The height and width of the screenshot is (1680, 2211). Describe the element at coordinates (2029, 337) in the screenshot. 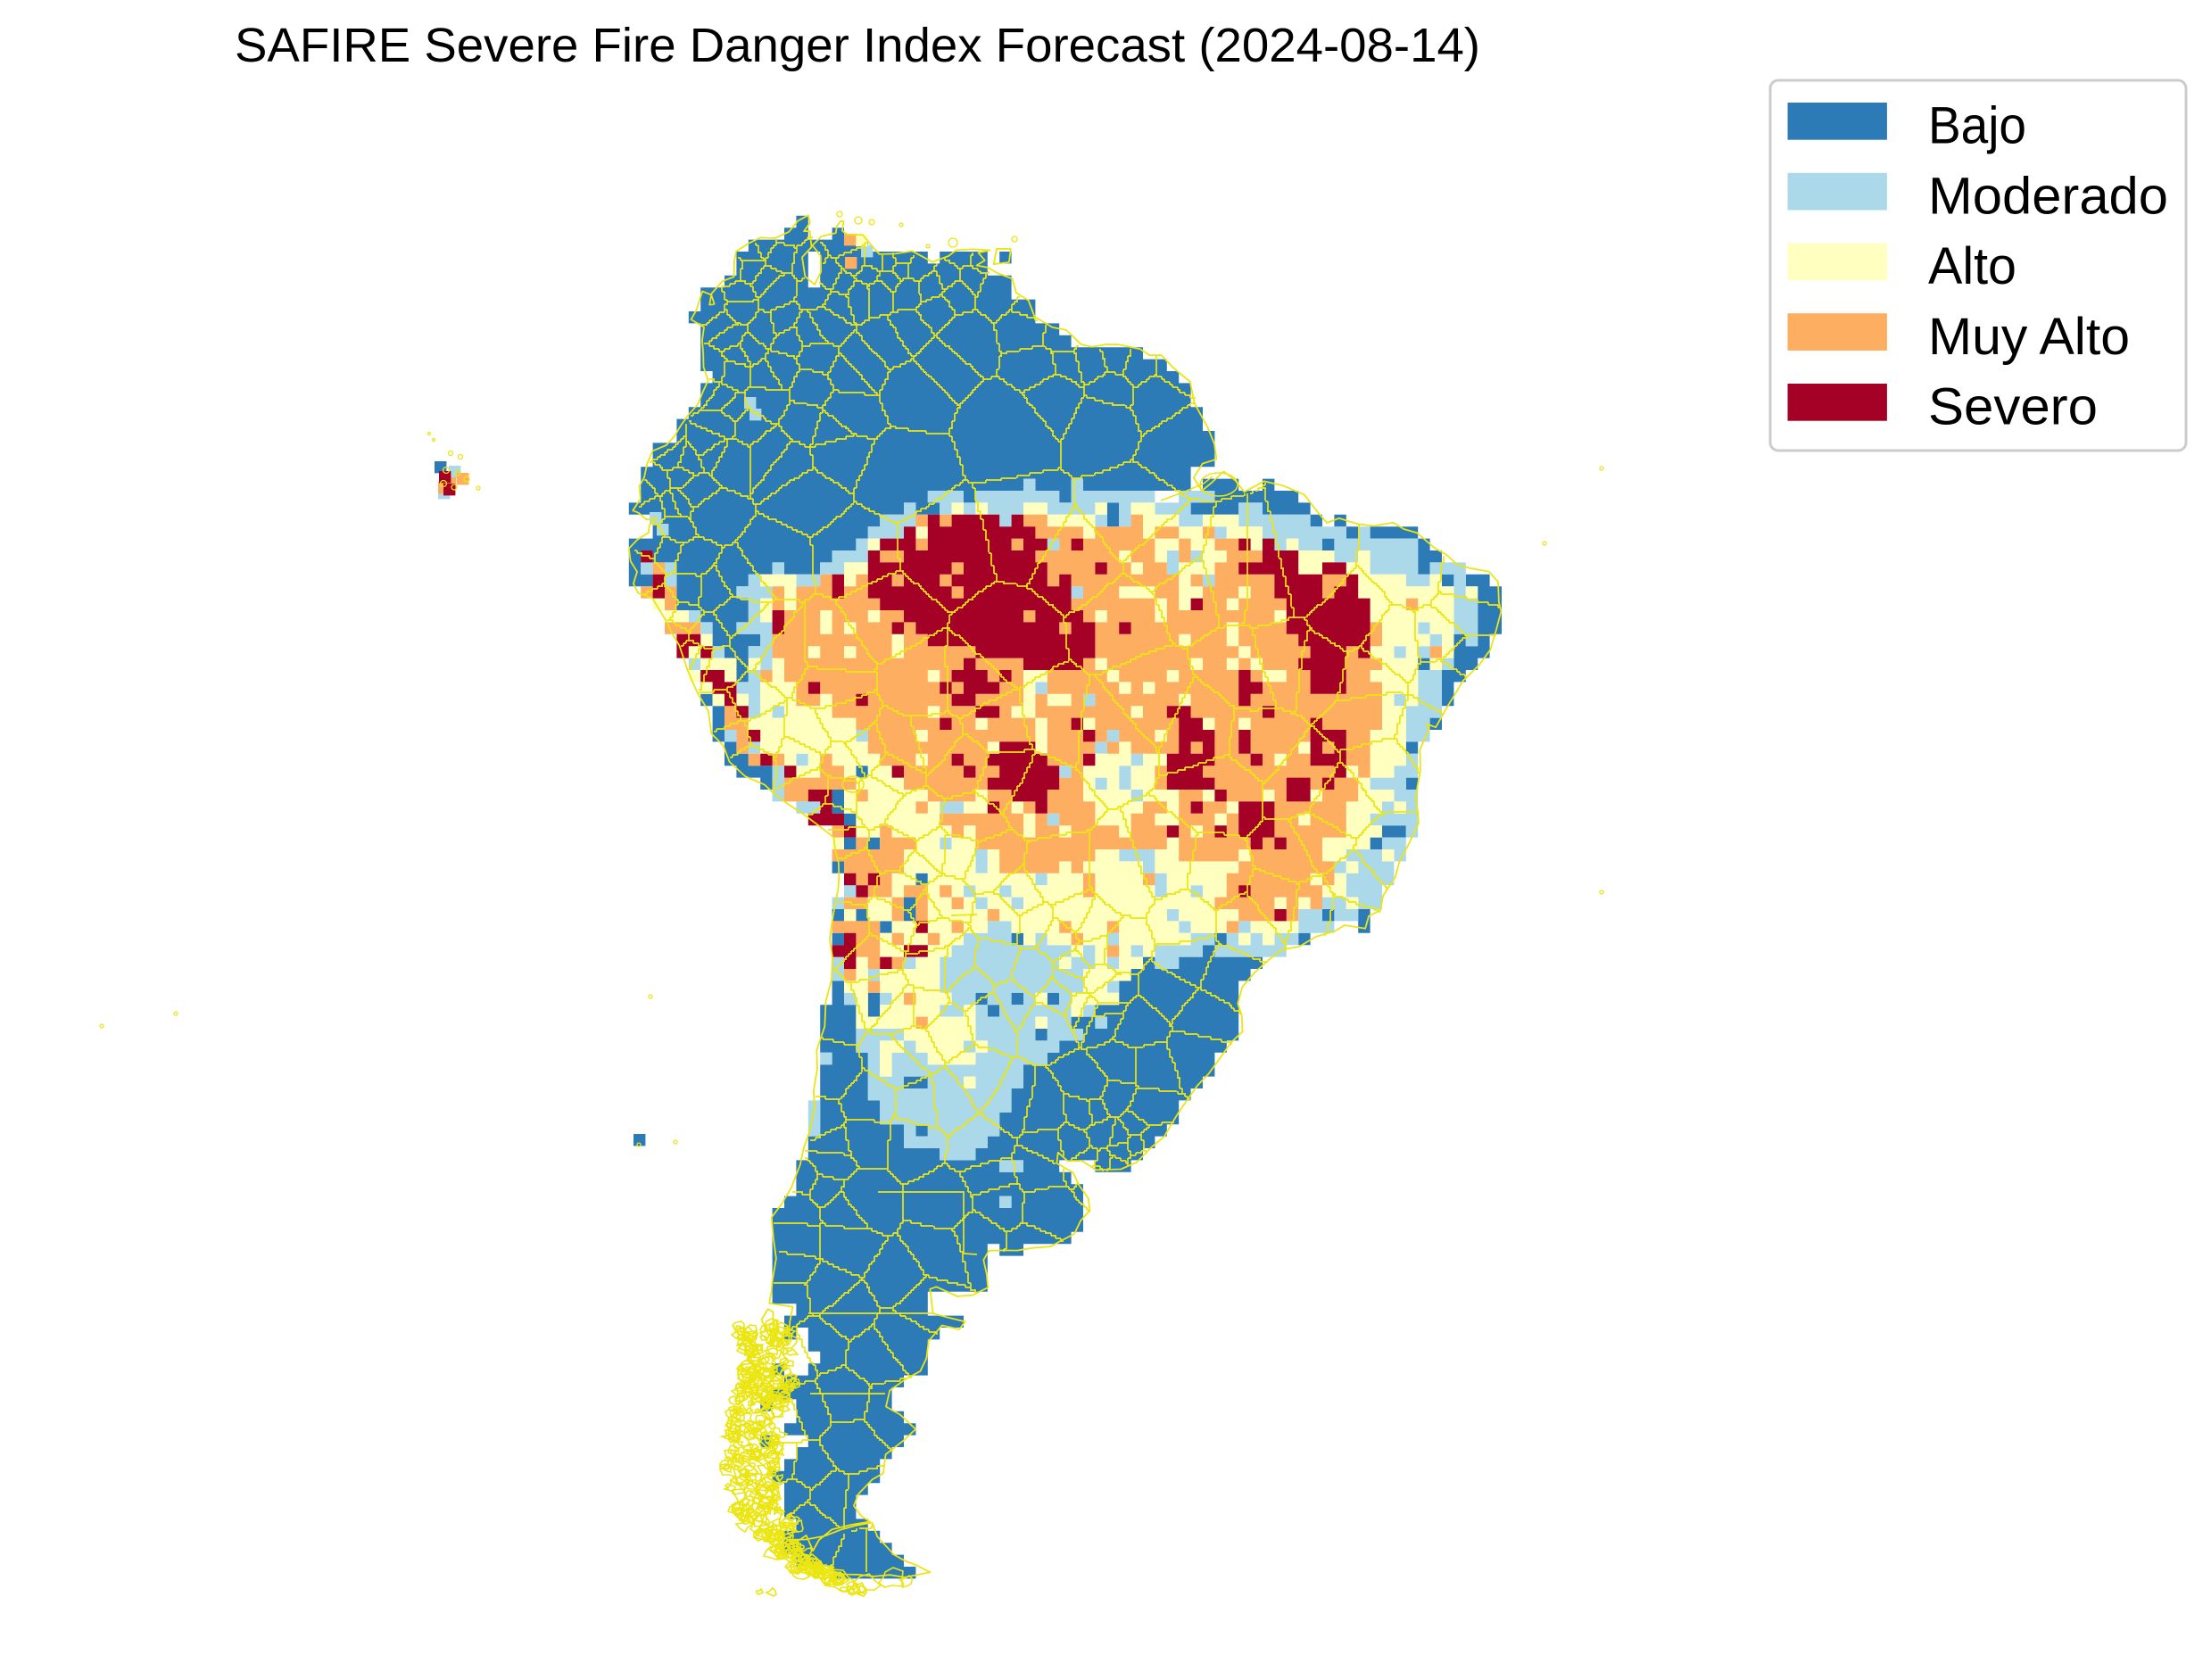

I see `svg-text: Muy Alto` at that location.